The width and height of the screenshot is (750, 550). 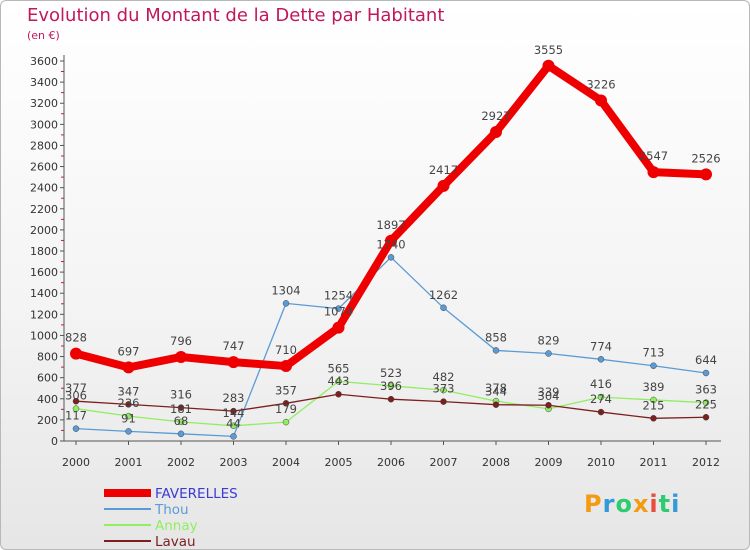 I want to click on data-label-lavau: 443, so click(x=339, y=381).